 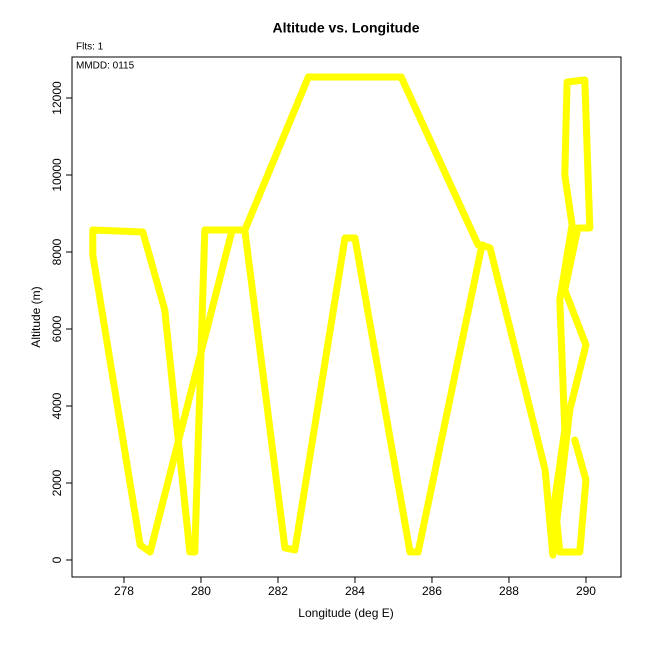 What do you see at coordinates (36, 316) in the screenshot?
I see `y-axis-label: Altitude (m)` at bounding box center [36, 316].